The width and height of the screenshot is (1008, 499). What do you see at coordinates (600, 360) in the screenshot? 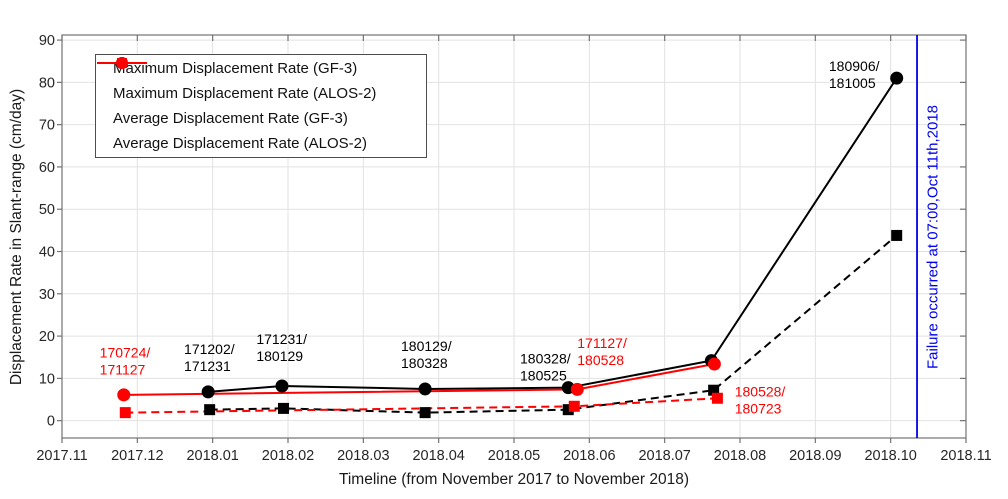
I see `svg-text: 180528` at bounding box center [600, 360].